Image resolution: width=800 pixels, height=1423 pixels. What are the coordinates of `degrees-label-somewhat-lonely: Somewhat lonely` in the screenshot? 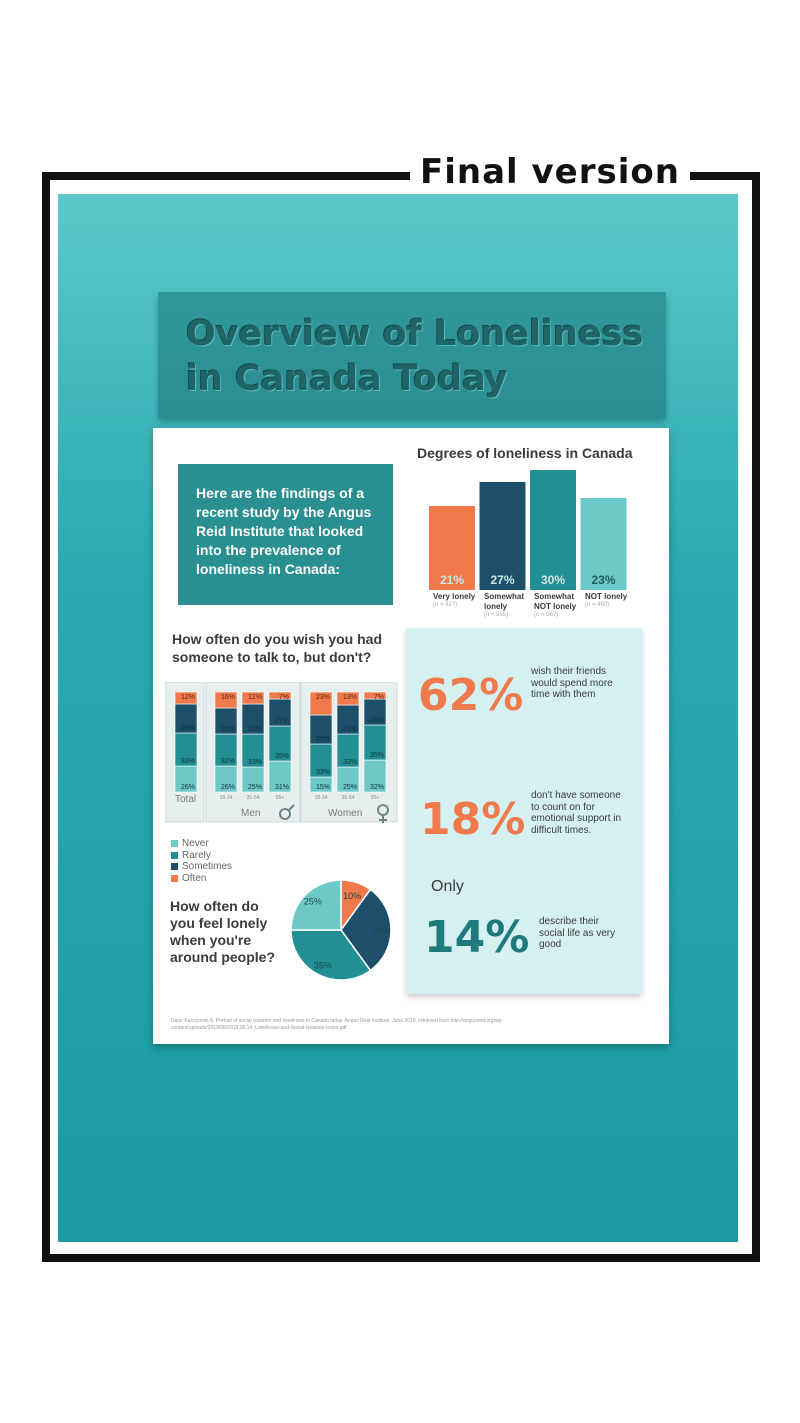 It's located at (504, 601).